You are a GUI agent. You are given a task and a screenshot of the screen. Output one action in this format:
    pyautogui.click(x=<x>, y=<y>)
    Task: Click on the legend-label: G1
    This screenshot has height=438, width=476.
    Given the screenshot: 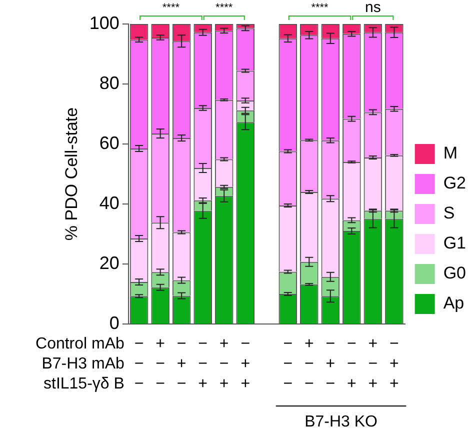 What is the action you would take?
    pyautogui.click(x=454, y=243)
    